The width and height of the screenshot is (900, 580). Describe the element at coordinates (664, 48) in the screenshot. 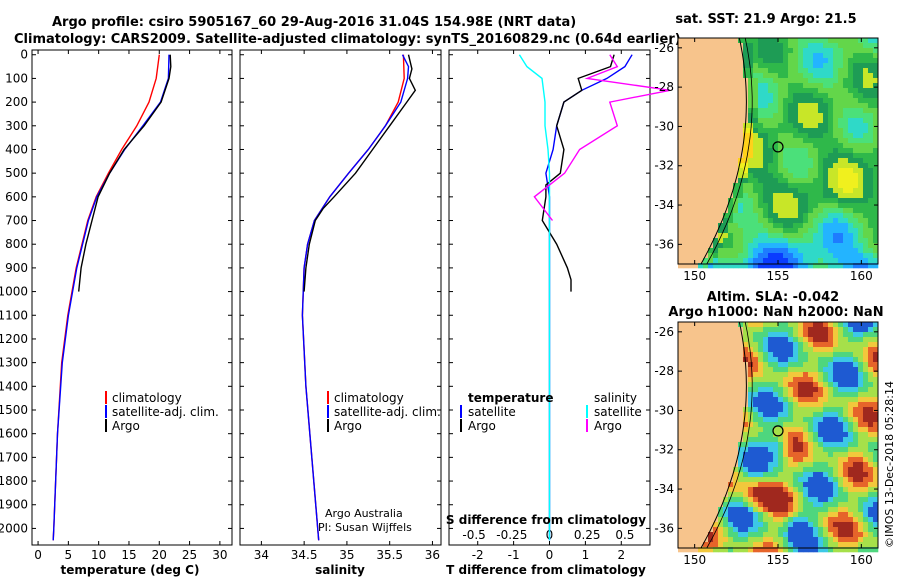

I see `map-lat-tick-label: -26` at that location.